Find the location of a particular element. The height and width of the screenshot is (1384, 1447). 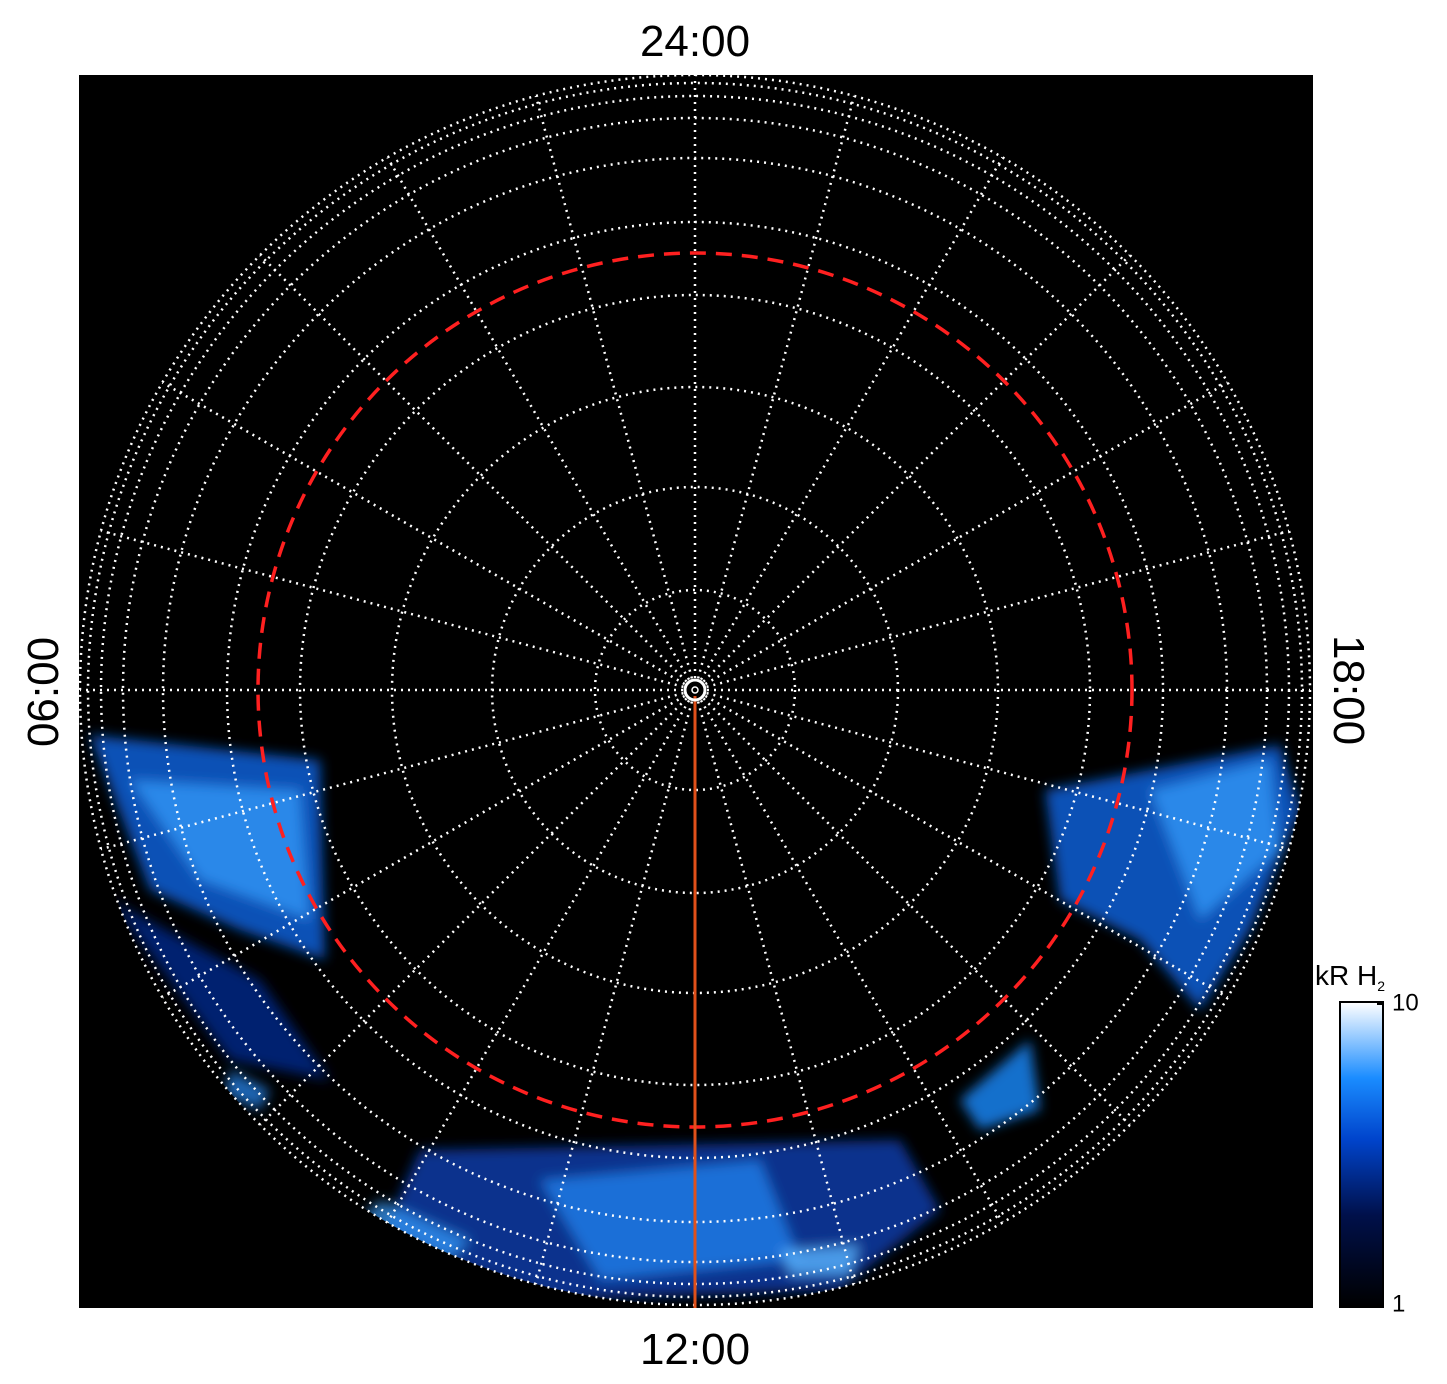

grid-circle is located at coordinates (695, 690).